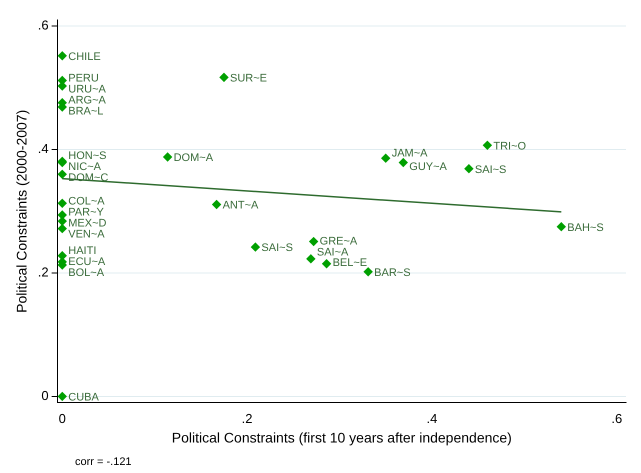 This screenshot has width=641, height=473. What do you see at coordinates (86, 112) in the screenshot?
I see `data-label: BRA~L` at bounding box center [86, 112].